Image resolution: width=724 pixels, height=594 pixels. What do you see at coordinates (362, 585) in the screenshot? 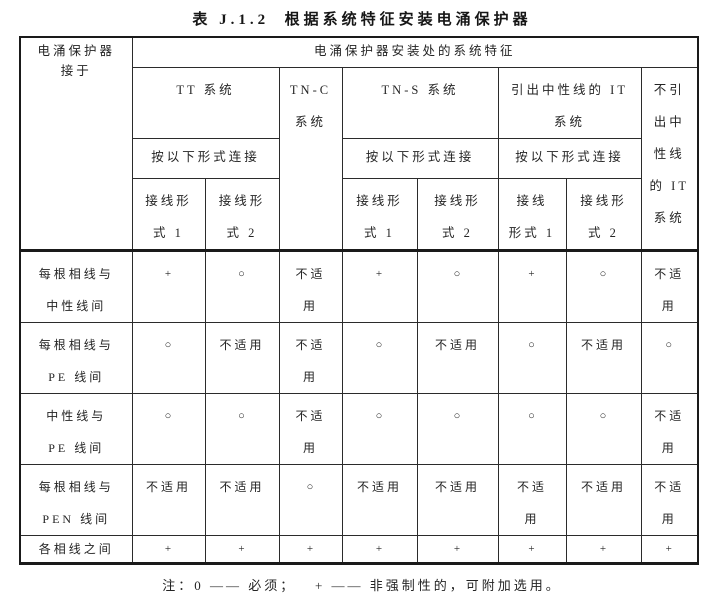
I see `footnote: 注：0 —— 必须； + —— 非强制性的，可附加选用。` at bounding box center [362, 585].